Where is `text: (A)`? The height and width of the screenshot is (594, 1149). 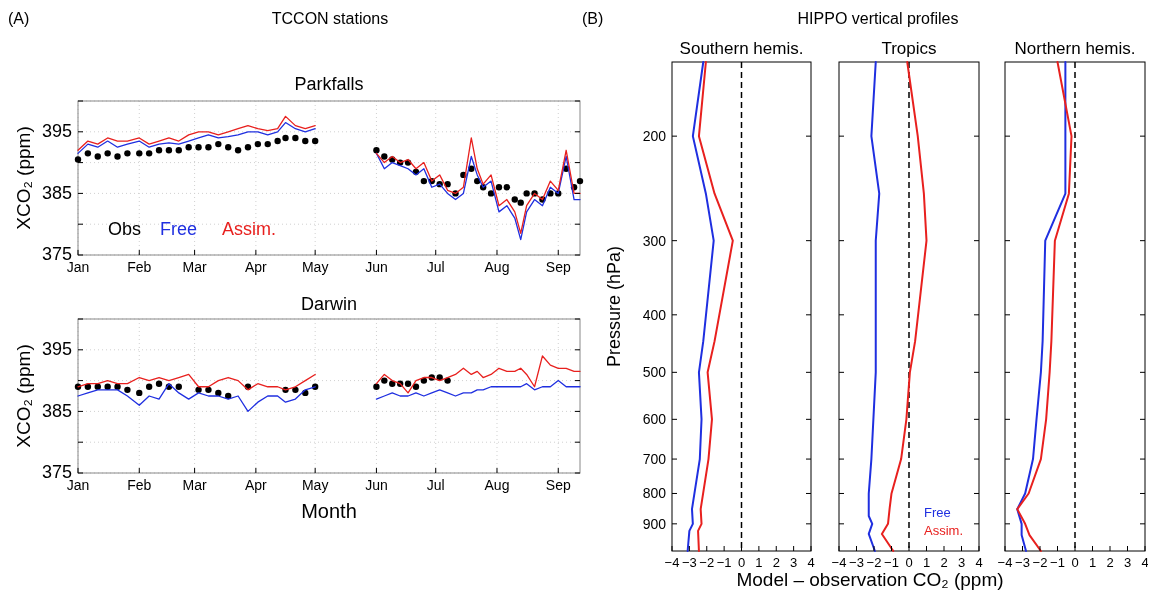 text: (A) is located at coordinates (19, 18).